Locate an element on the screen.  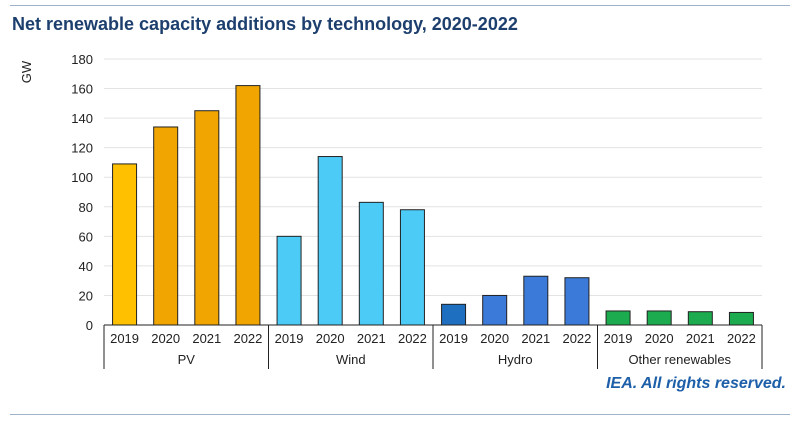
credit-text: IEA. All rights reserved. is located at coordinates (696, 383).